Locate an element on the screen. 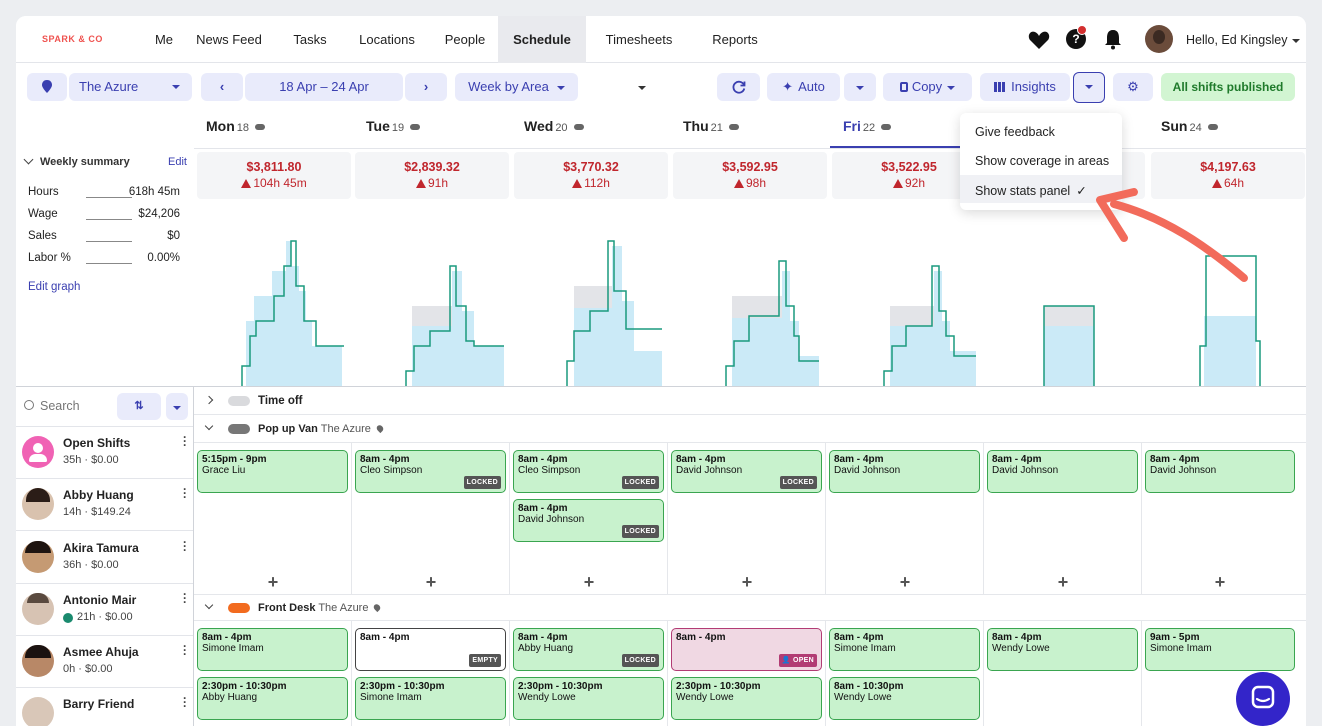 The image size is (1322, 726). published-status-button: All shifts published is located at coordinates (1228, 87).